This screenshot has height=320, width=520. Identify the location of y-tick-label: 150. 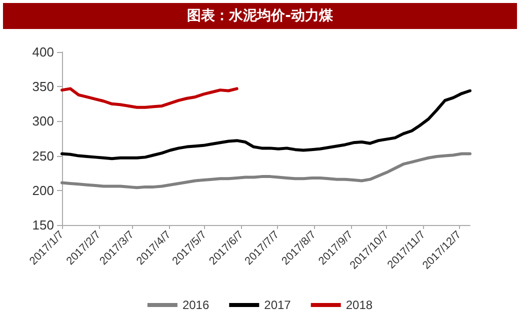
(43, 225).